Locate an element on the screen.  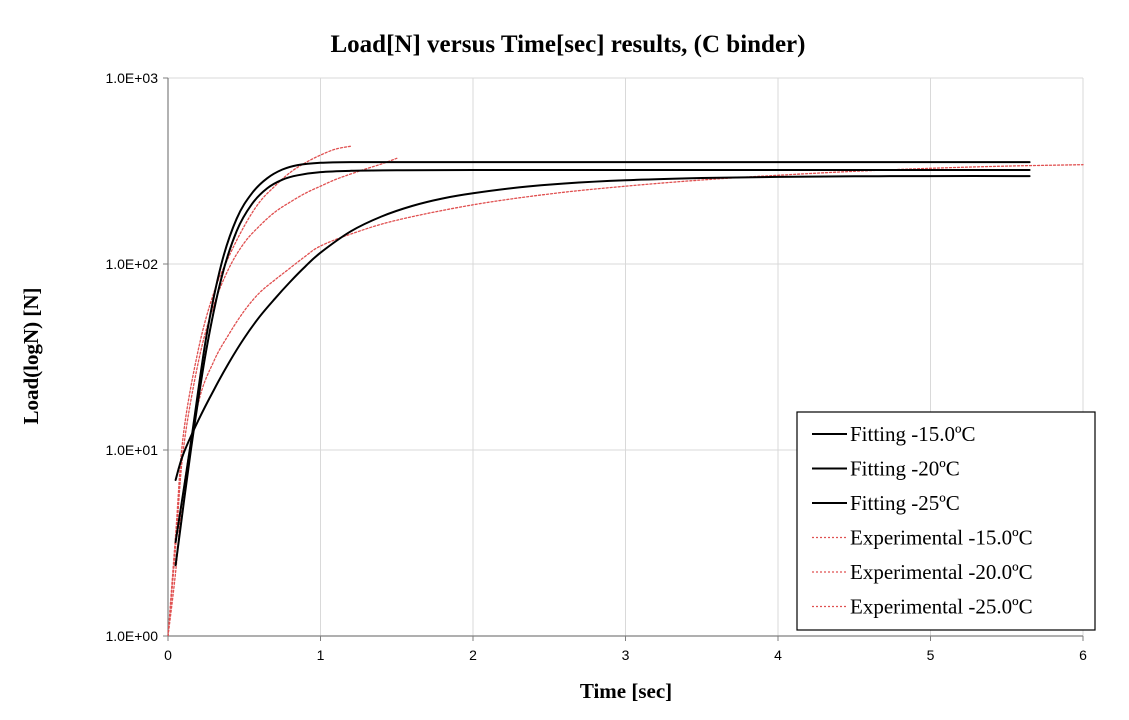
x-tick-label: 4 is located at coordinates (778, 655).